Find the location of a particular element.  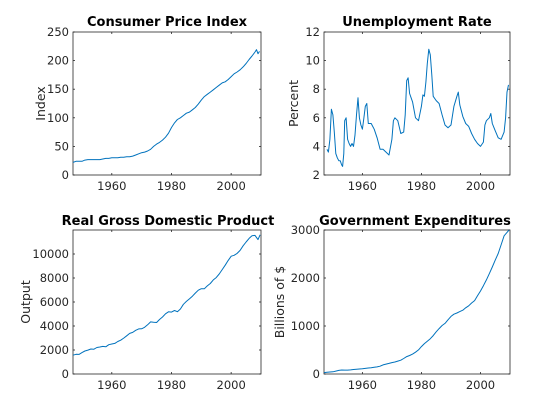

chart-title: Consumer Price Index is located at coordinates (167, 22).